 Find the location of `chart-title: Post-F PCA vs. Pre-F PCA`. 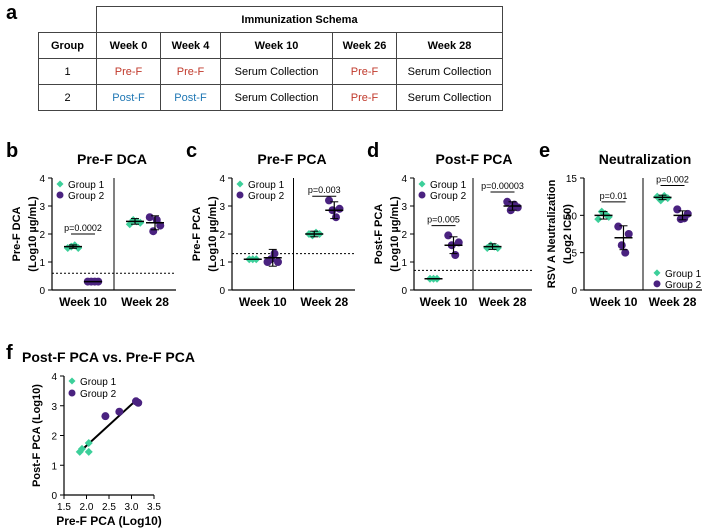

chart-title: Post-F PCA vs. Pre-F PCA is located at coordinates (108, 357).